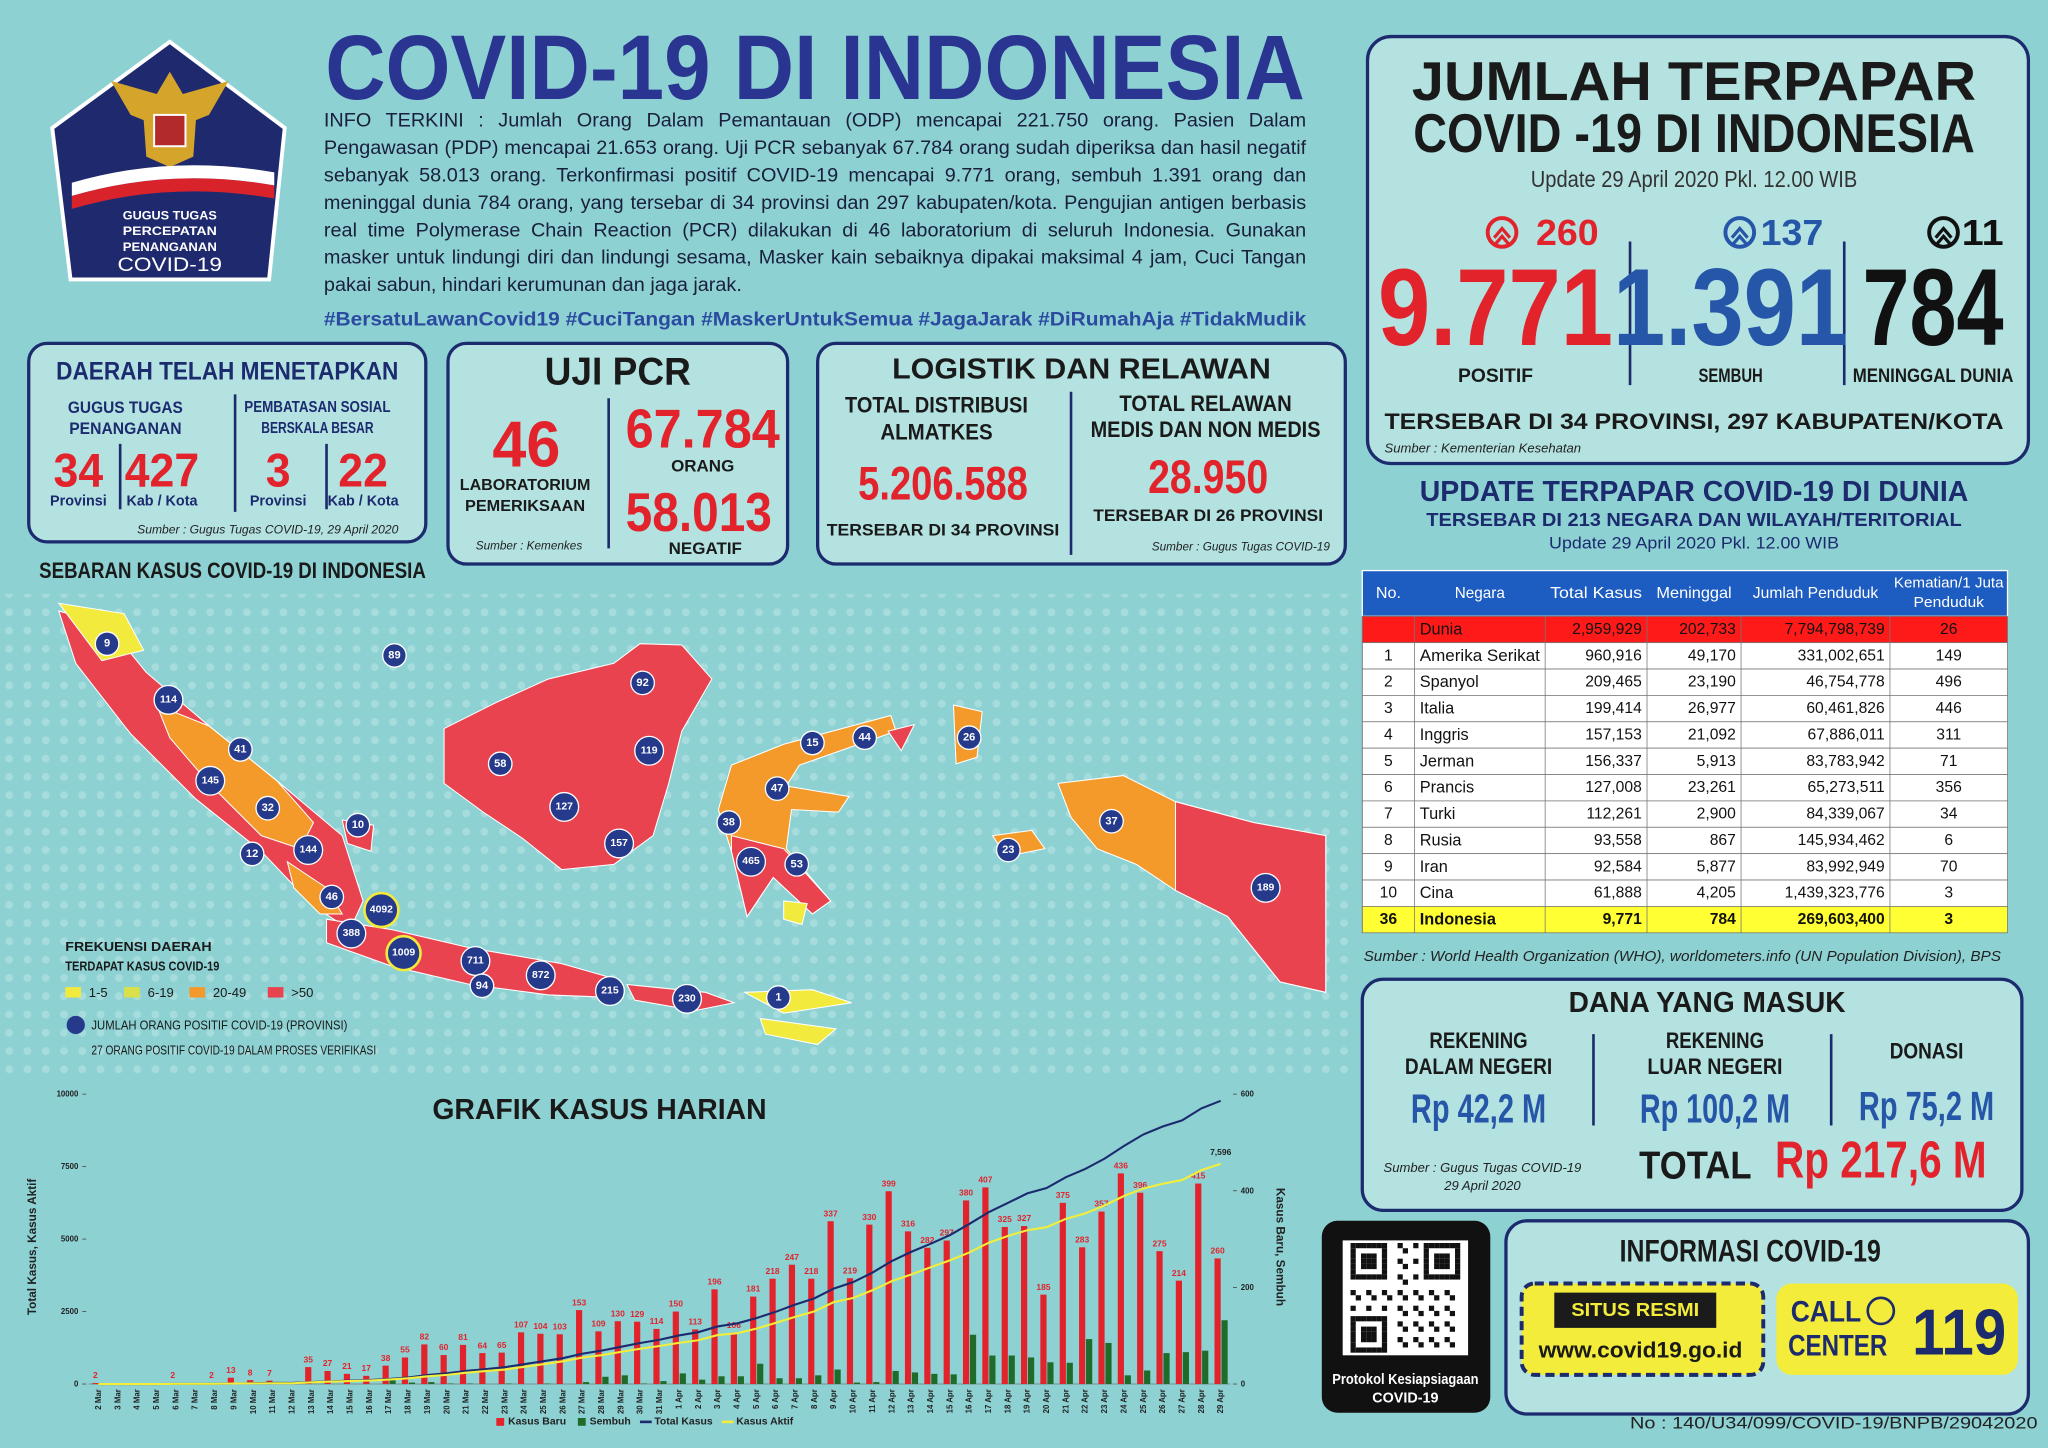  I want to click on bar-value-label: 8, so click(250, 1372).